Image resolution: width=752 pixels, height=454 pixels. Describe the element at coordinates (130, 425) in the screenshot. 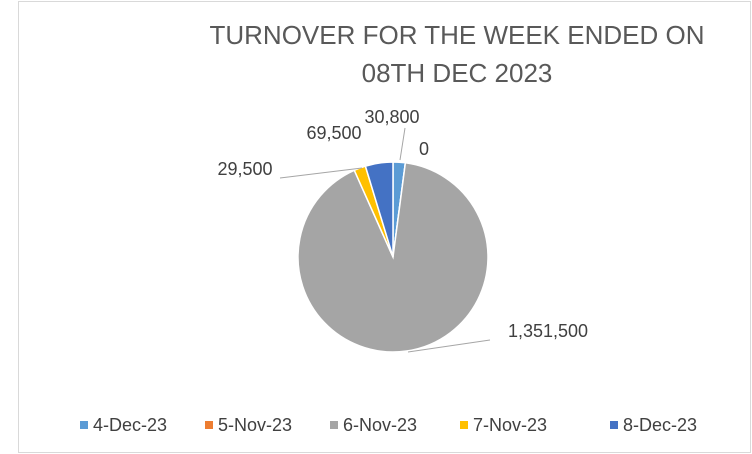

I see `legend-label: 4-Dec-23` at that location.